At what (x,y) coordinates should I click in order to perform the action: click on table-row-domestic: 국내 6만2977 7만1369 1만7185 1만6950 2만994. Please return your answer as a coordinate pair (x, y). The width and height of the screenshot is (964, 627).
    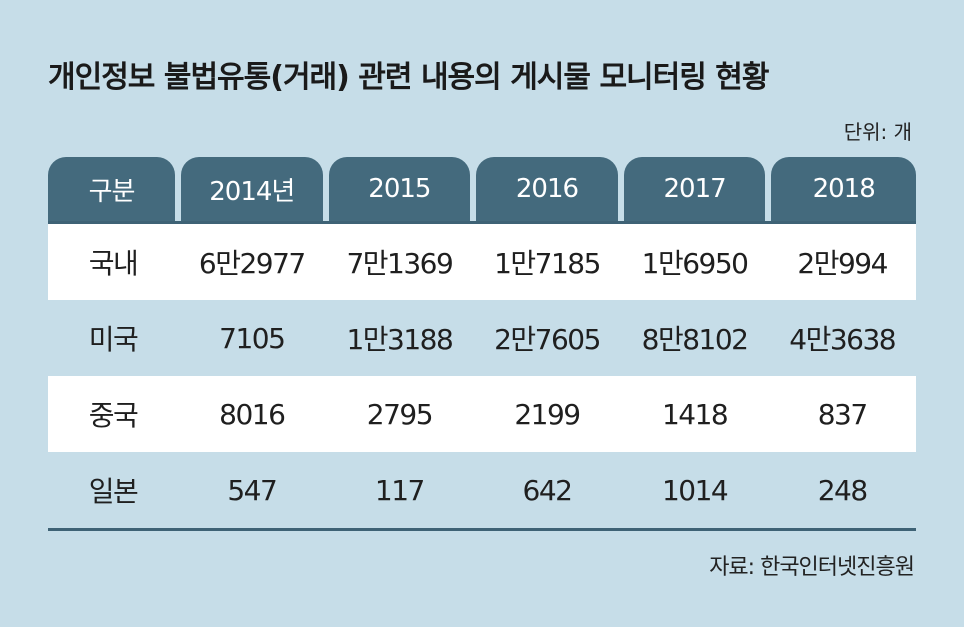
    Looking at the image, I should click on (482, 262).